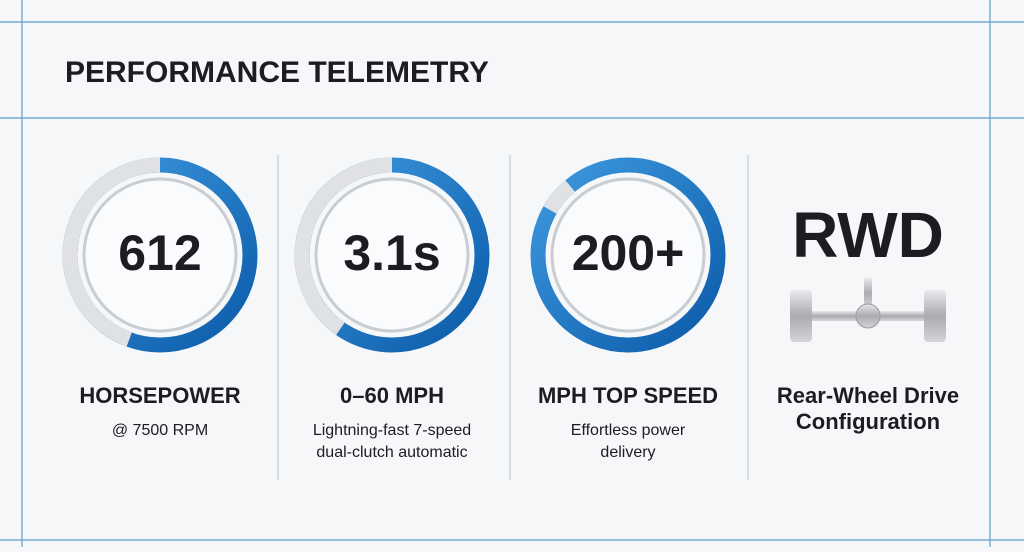  What do you see at coordinates (628, 395) in the screenshot?
I see `stat-label: MPH TOP SPEED` at bounding box center [628, 395].